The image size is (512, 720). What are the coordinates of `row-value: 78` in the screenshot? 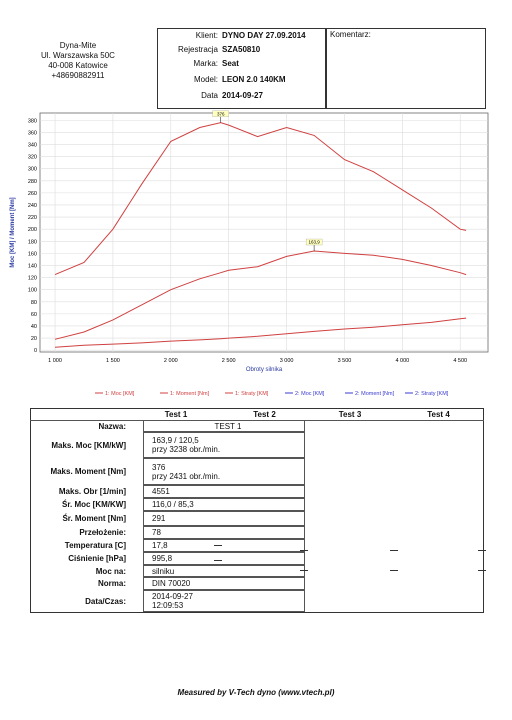 It's located at (224, 532).